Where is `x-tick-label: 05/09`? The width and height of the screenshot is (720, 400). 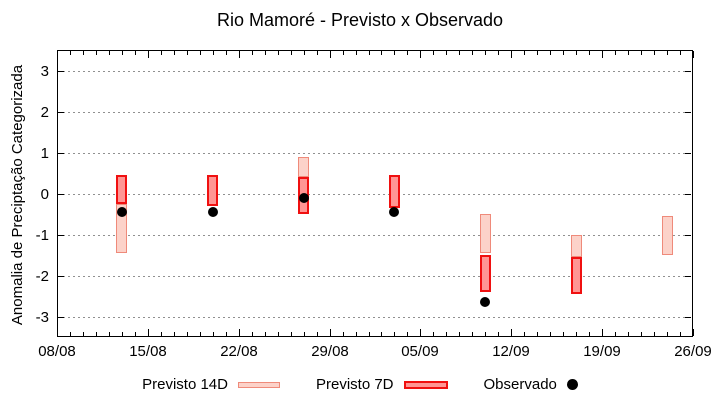 x-tick-label: 05/09 is located at coordinates (420, 351).